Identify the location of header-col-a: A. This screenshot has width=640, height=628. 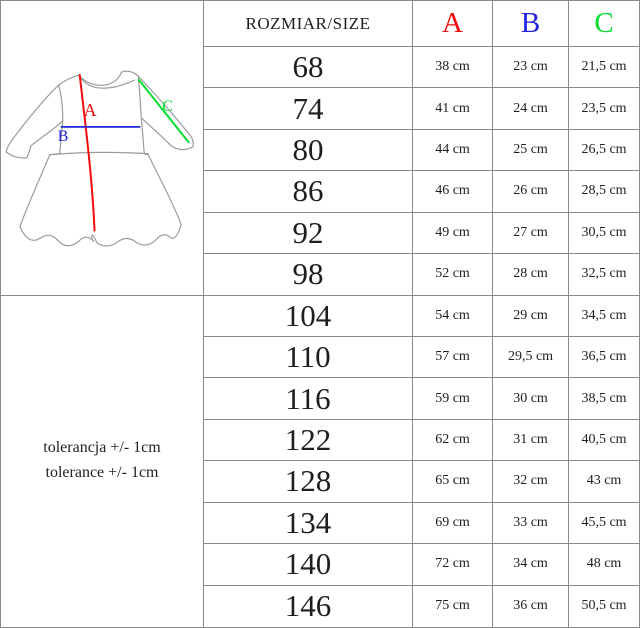
(453, 24).